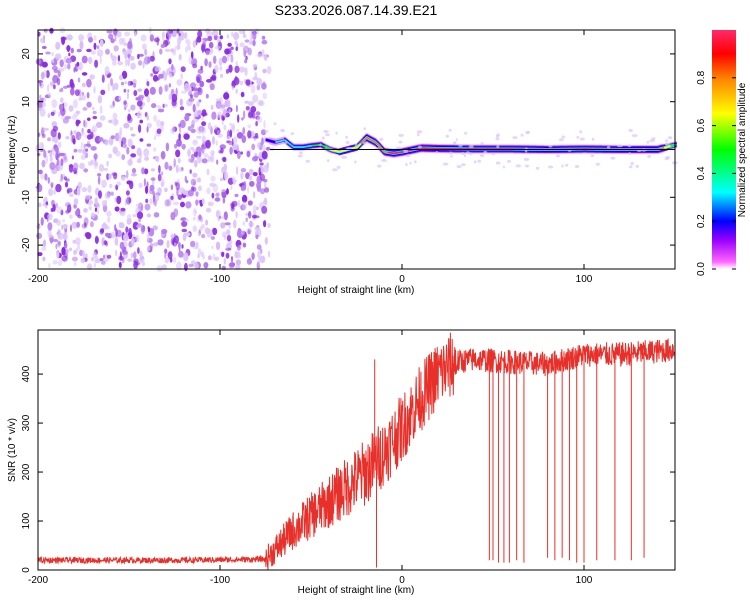 The height and width of the screenshot is (600, 750). What do you see at coordinates (38, 580) in the screenshot?
I see `x-tick-label: -200` at bounding box center [38, 580].